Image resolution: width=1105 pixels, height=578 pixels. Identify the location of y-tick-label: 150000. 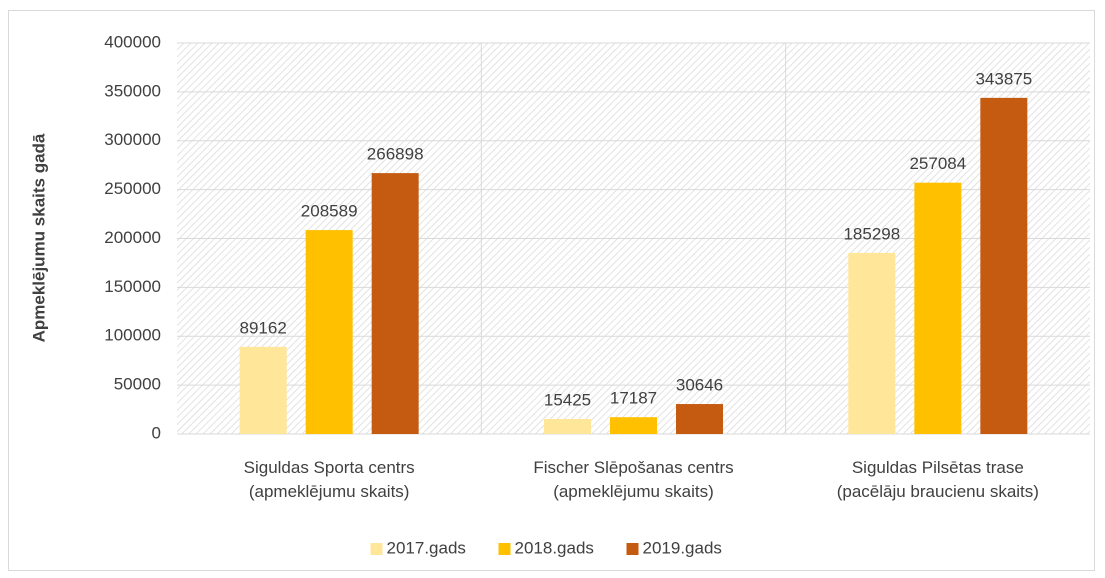
(132, 286).